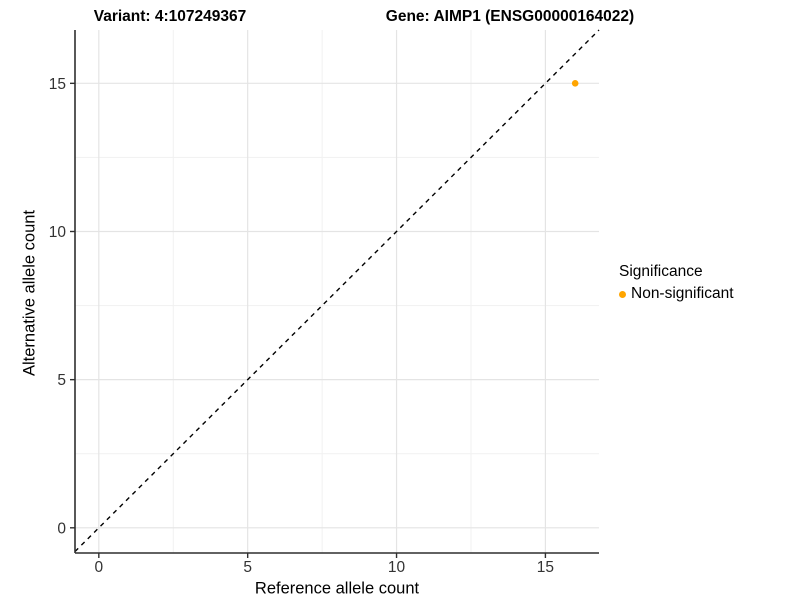  What do you see at coordinates (545, 567) in the screenshot?
I see `x-tick-label: 15` at bounding box center [545, 567].